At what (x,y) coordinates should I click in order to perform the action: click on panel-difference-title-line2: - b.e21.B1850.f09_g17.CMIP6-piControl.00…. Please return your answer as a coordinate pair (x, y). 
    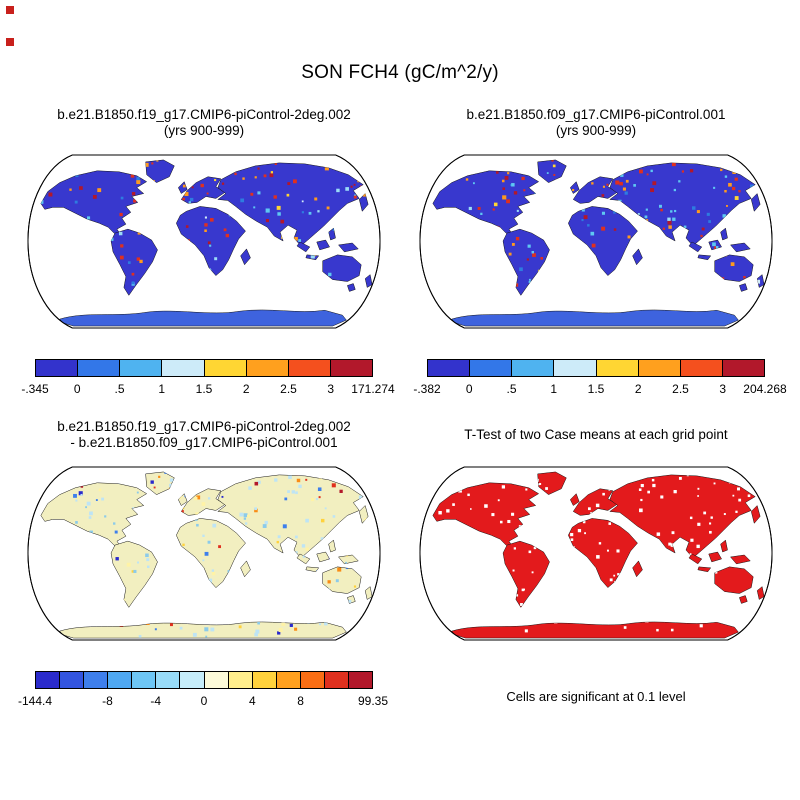
    Looking at the image, I should click on (204, 442).